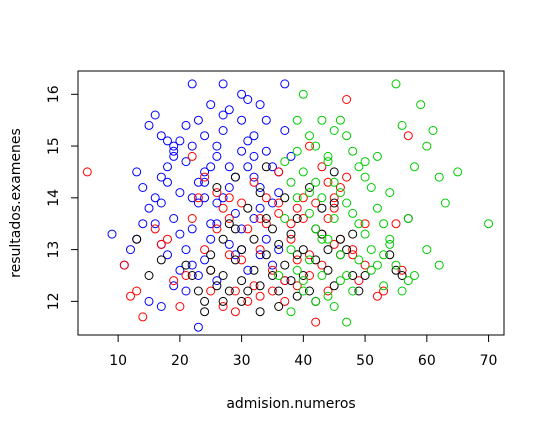  Describe the element at coordinates (303, 351) in the screenshot. I see `x-axis: 10 20 30 40 50 60 70` at that location.